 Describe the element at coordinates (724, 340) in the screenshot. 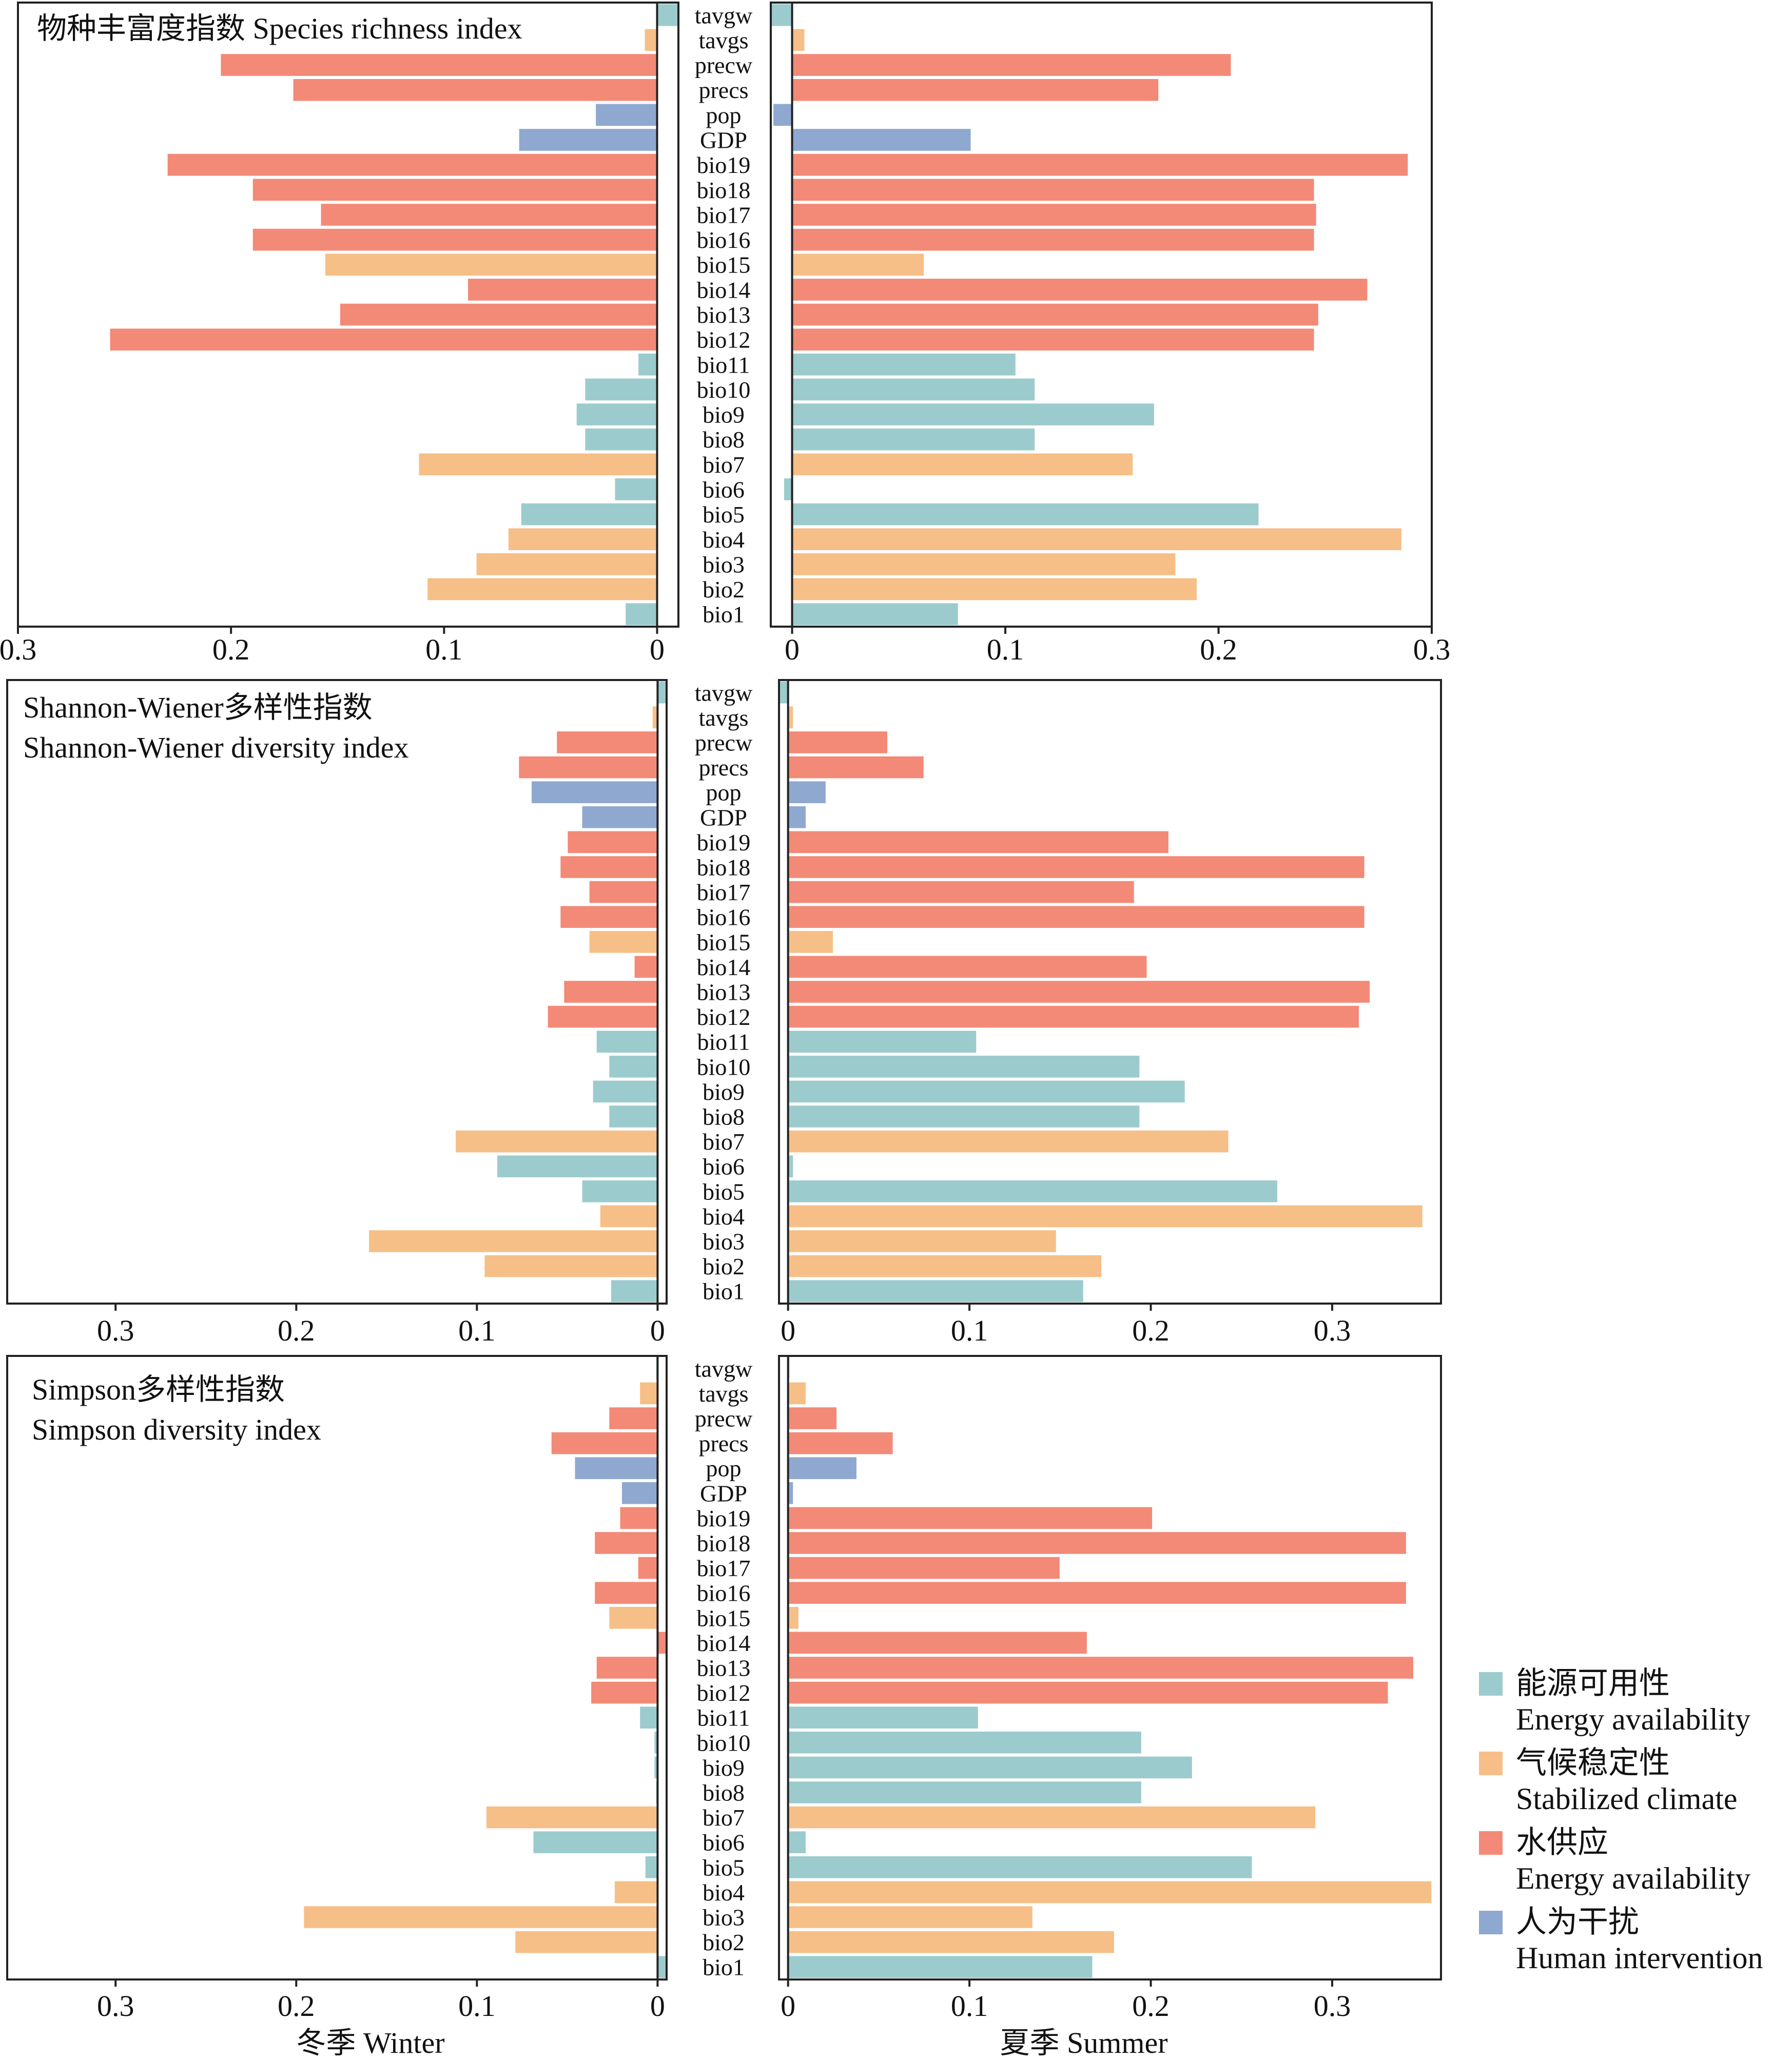

I see `category-label-bio12: bio12` at that location.